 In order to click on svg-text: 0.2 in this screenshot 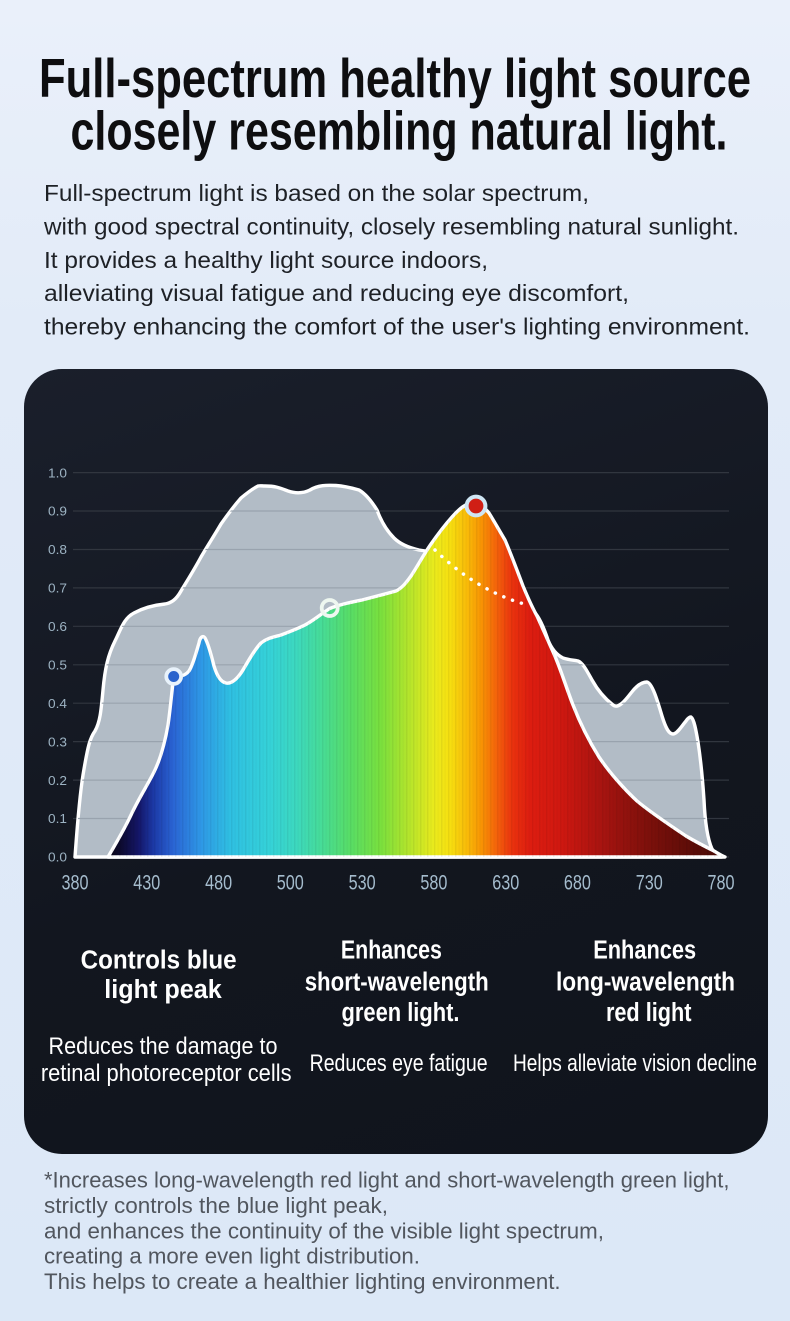, I will do `click(57, 780)`.